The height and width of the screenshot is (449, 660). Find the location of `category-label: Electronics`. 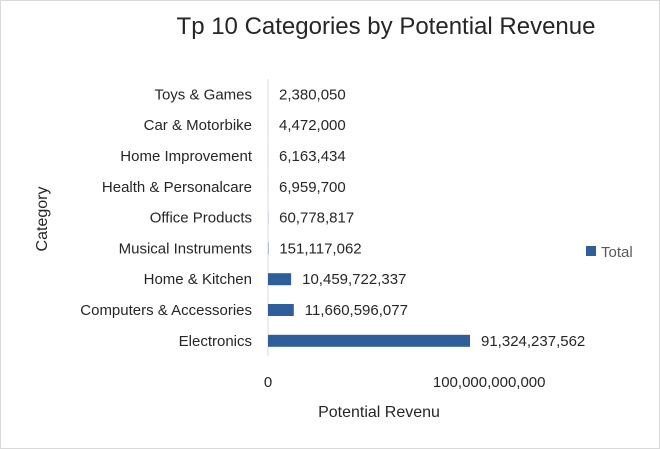

category-label: Electronics is located at coordinates (215, 341).